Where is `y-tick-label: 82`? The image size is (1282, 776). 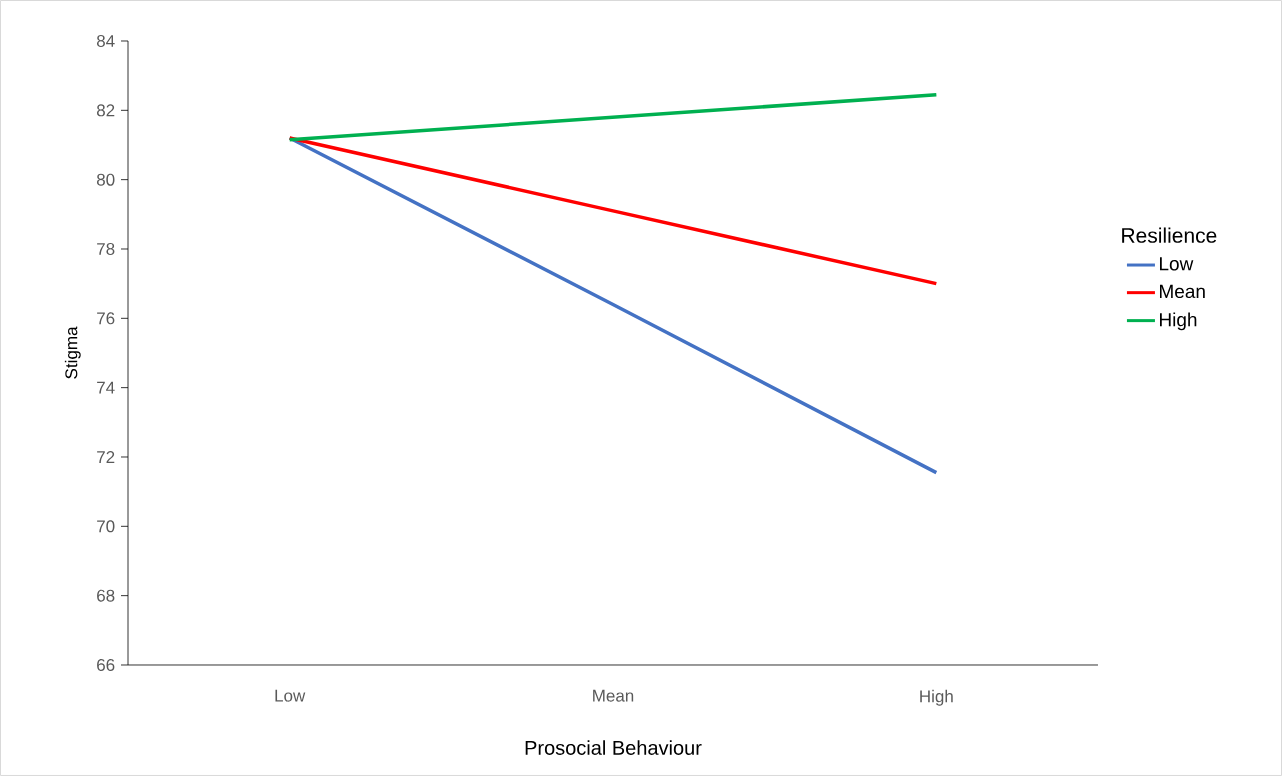 y-tick-label: 82 is located at coordinates (105, 110).